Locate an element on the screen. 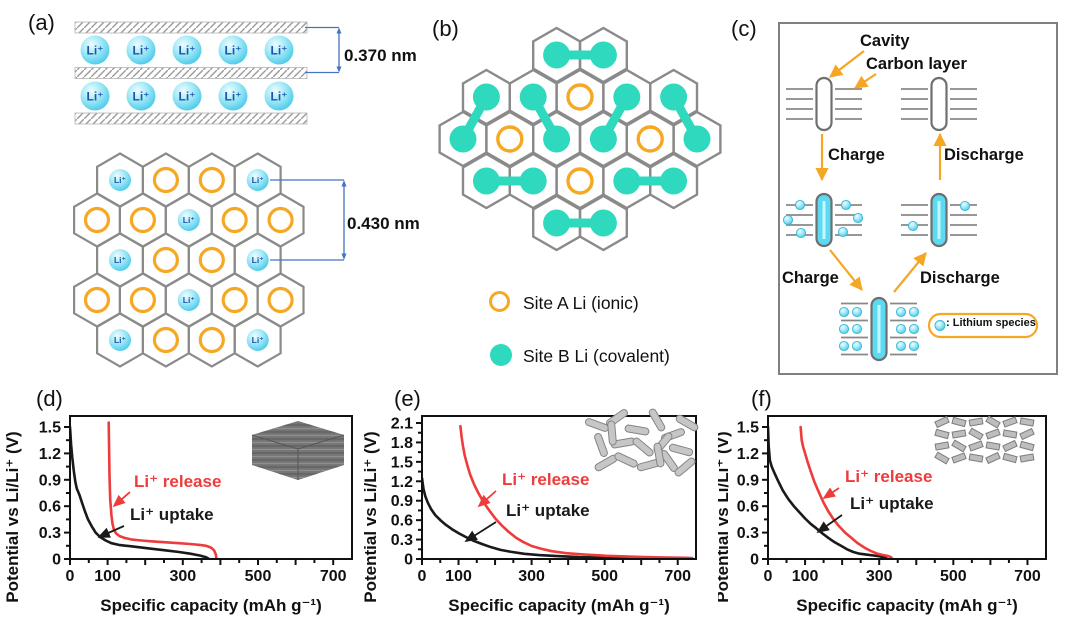 The height and width of the screenshot is (635, 1080). panel-b-label: (b) is located at coordinates (445, 28).